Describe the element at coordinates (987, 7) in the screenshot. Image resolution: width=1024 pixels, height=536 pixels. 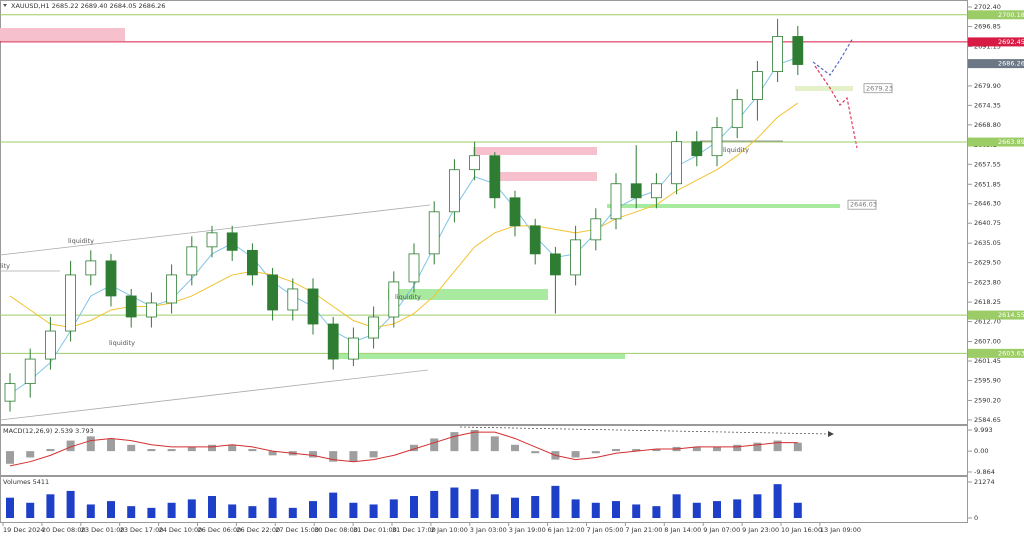
I see `y-tick-label: 2702.40` at that location.